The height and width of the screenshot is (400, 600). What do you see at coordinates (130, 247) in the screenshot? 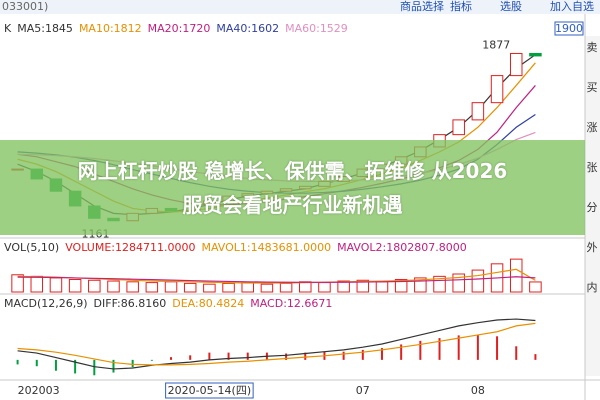
I see `legend-entry: VOLUME:1284711.0000` at bounding box center [130, 247].